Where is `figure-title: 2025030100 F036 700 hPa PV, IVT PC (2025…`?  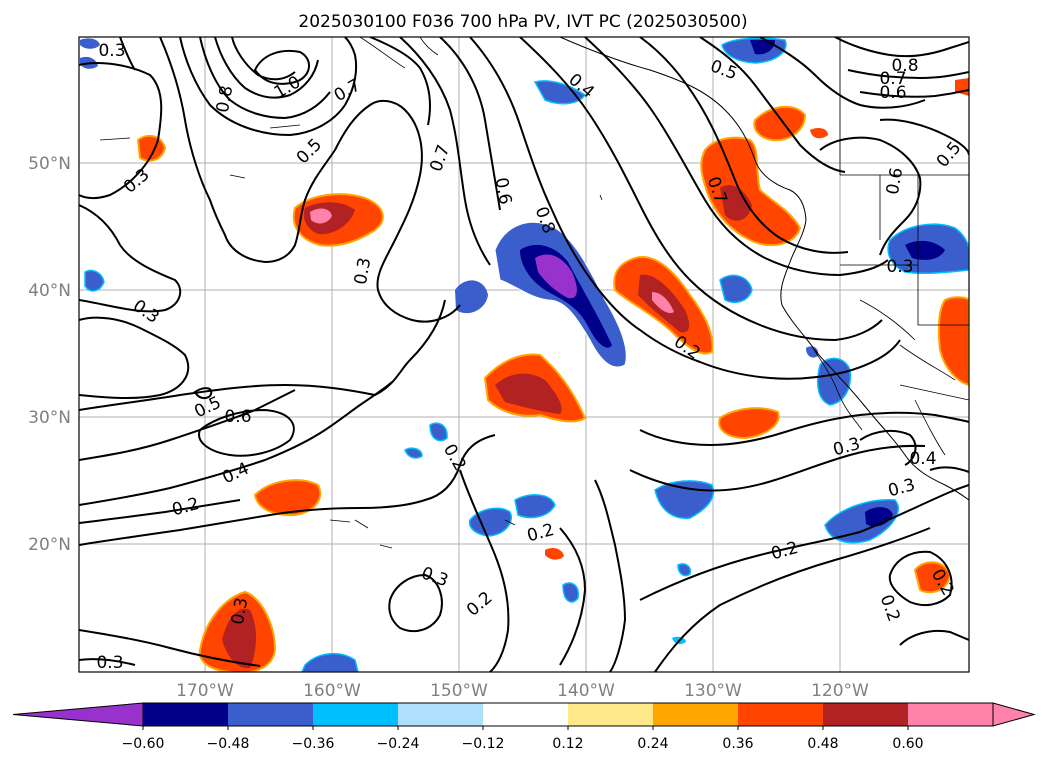 figure-title: 2025030100 F036 700 hPa PV, IVT PC (2025… is located at coordinates (522, 22).